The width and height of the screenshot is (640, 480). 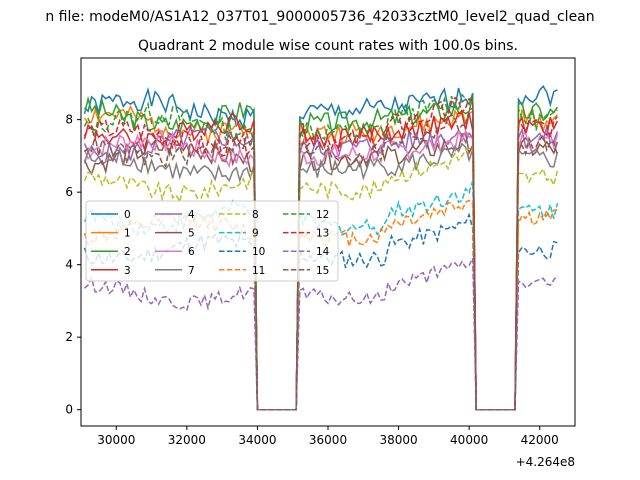 What do you see at coordinates (127, 252) in the screenshot?
I see `legend-label-2: 2` at bounding box center [127, 252].